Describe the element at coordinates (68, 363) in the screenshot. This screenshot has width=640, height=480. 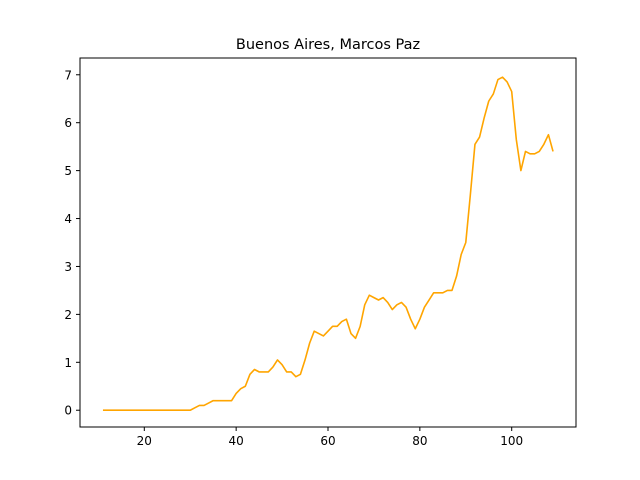
I see `y-tick-label: 1` at that location.